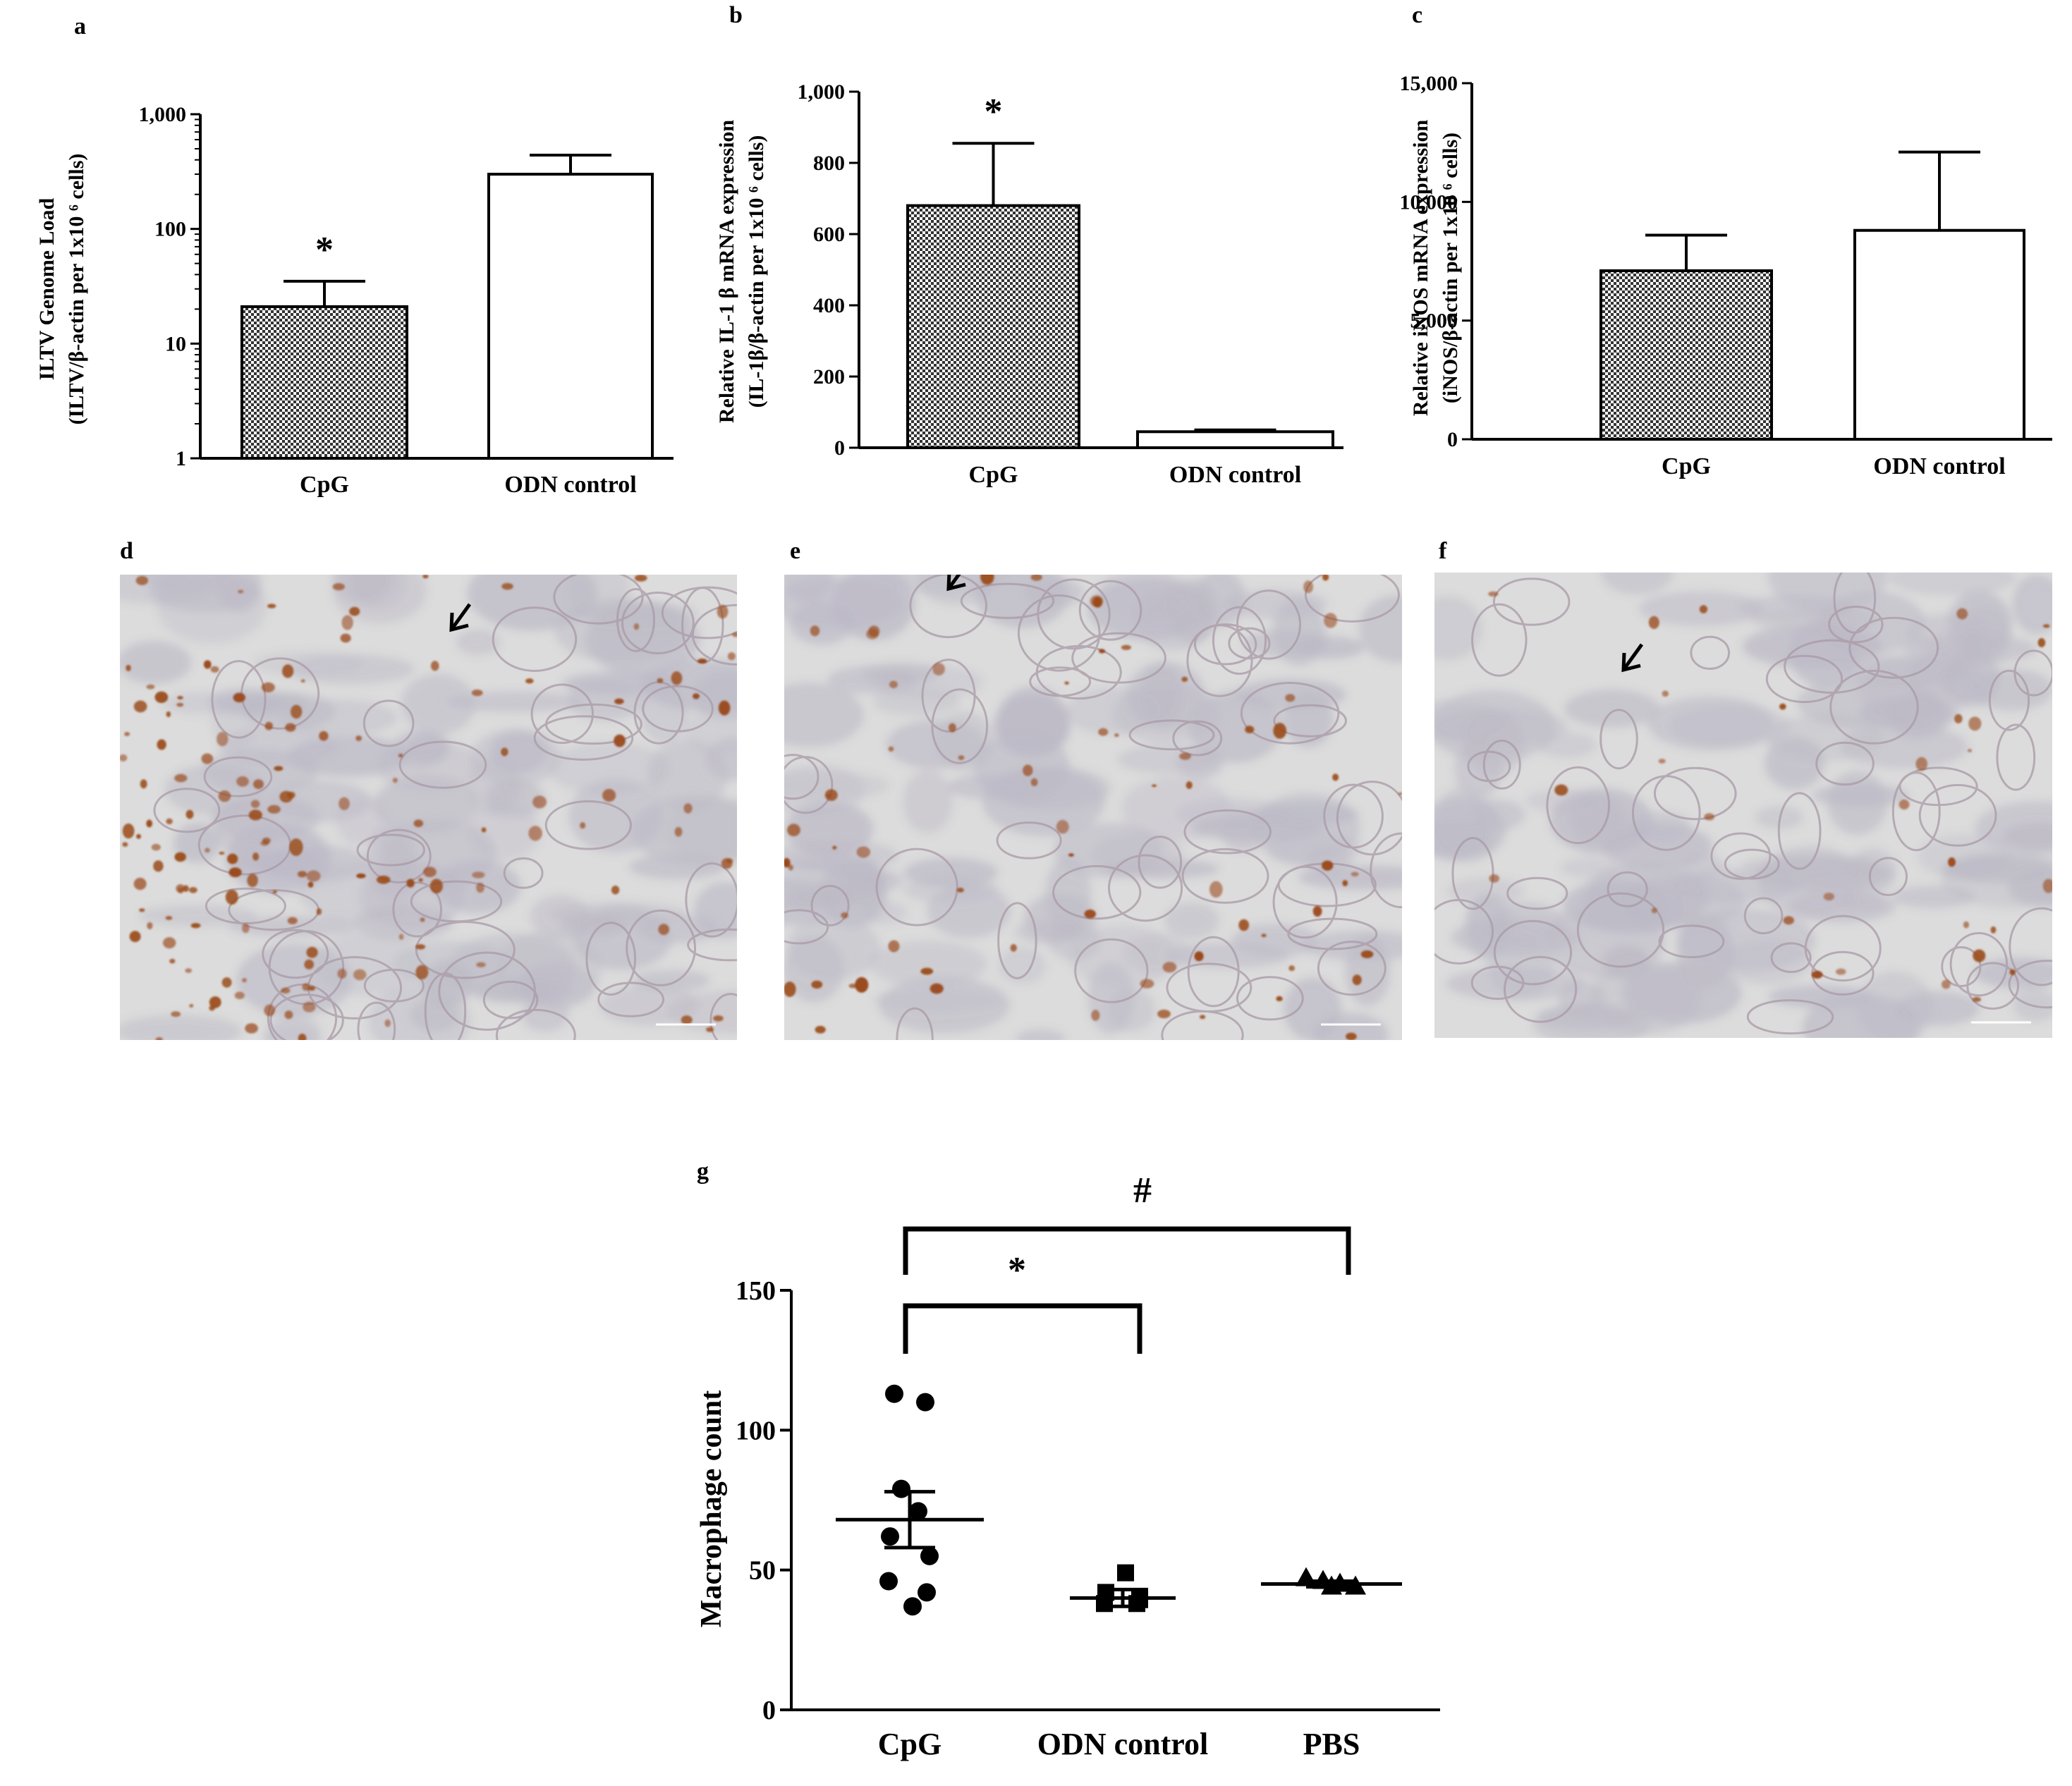  What do you see at coordinates (80, 26) in the screenshot?
I see `panel-letter-a: a` at bounding box center [80, 26].